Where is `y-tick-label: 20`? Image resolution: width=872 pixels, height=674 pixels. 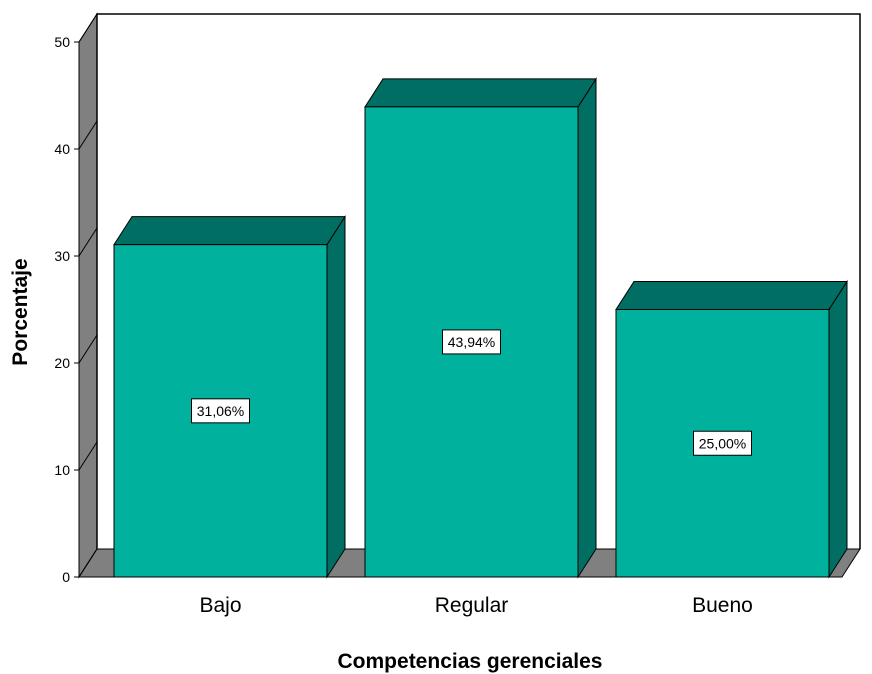
y-tick-label: 20 is located at coordinates (62, 363).